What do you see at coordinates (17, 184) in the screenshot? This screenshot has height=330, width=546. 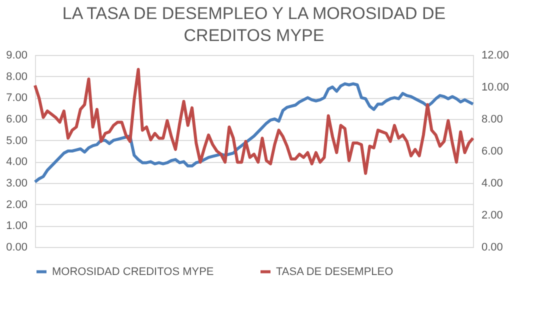 I see `y-tick-label: 3.00` at bounding box center [17, 184].